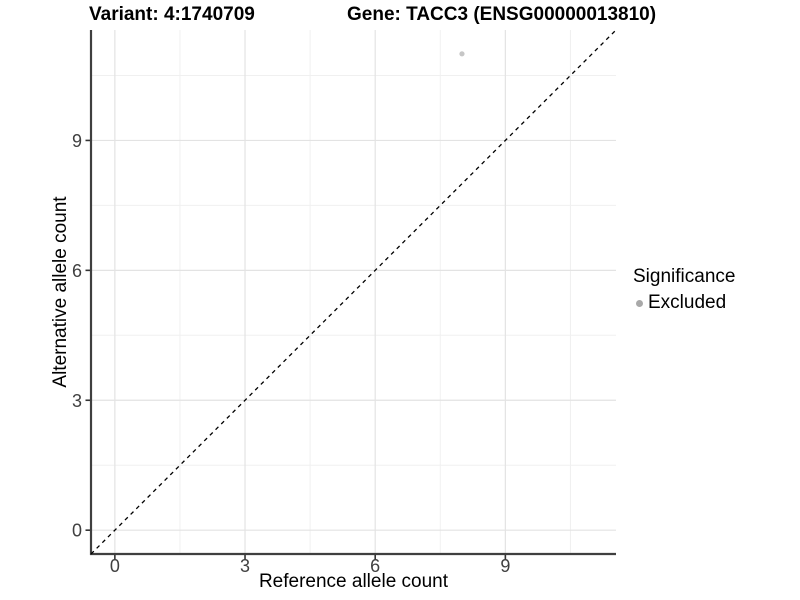 The width and height of the screenshot is (800, 600). Describe the element at coordinates (353, 581) in the screenshot. I see `x-axis-label: Reference allele count` at that location.